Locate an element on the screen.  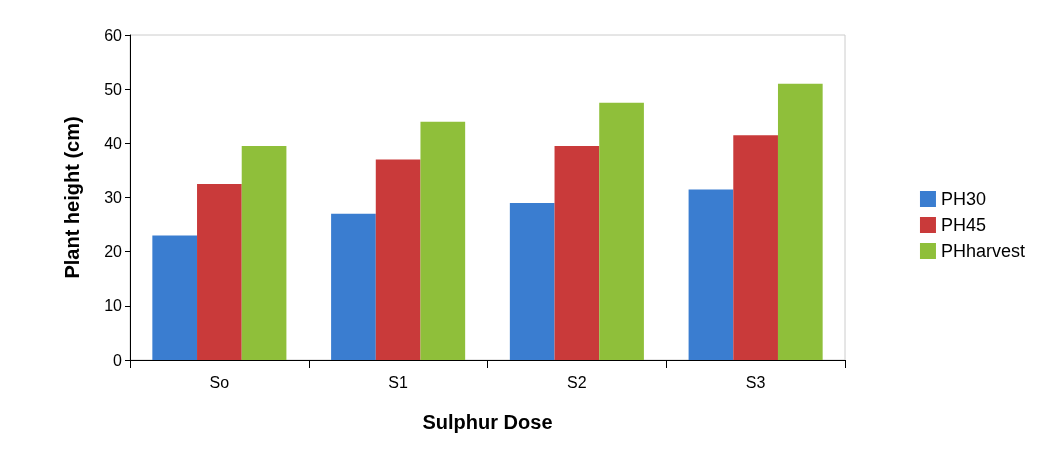
y-tick-label: 10 is located at coordinates (113, 306).